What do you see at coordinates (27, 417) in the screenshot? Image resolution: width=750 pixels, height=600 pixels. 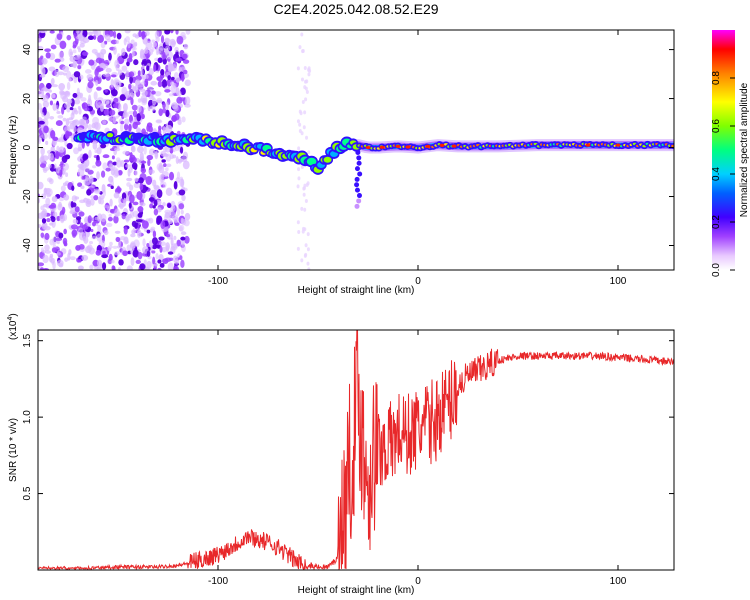 I see `y-tick-label: 1.0` at bounding box center [27, 417].